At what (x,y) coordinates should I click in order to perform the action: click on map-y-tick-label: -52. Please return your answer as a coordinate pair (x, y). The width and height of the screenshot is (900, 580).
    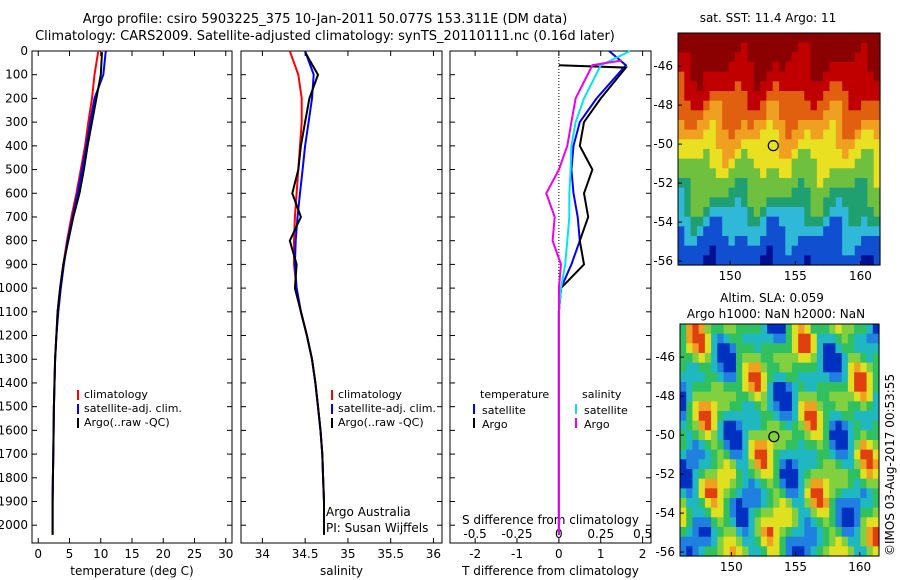
    Looking at the image, I should click on (663, 183).